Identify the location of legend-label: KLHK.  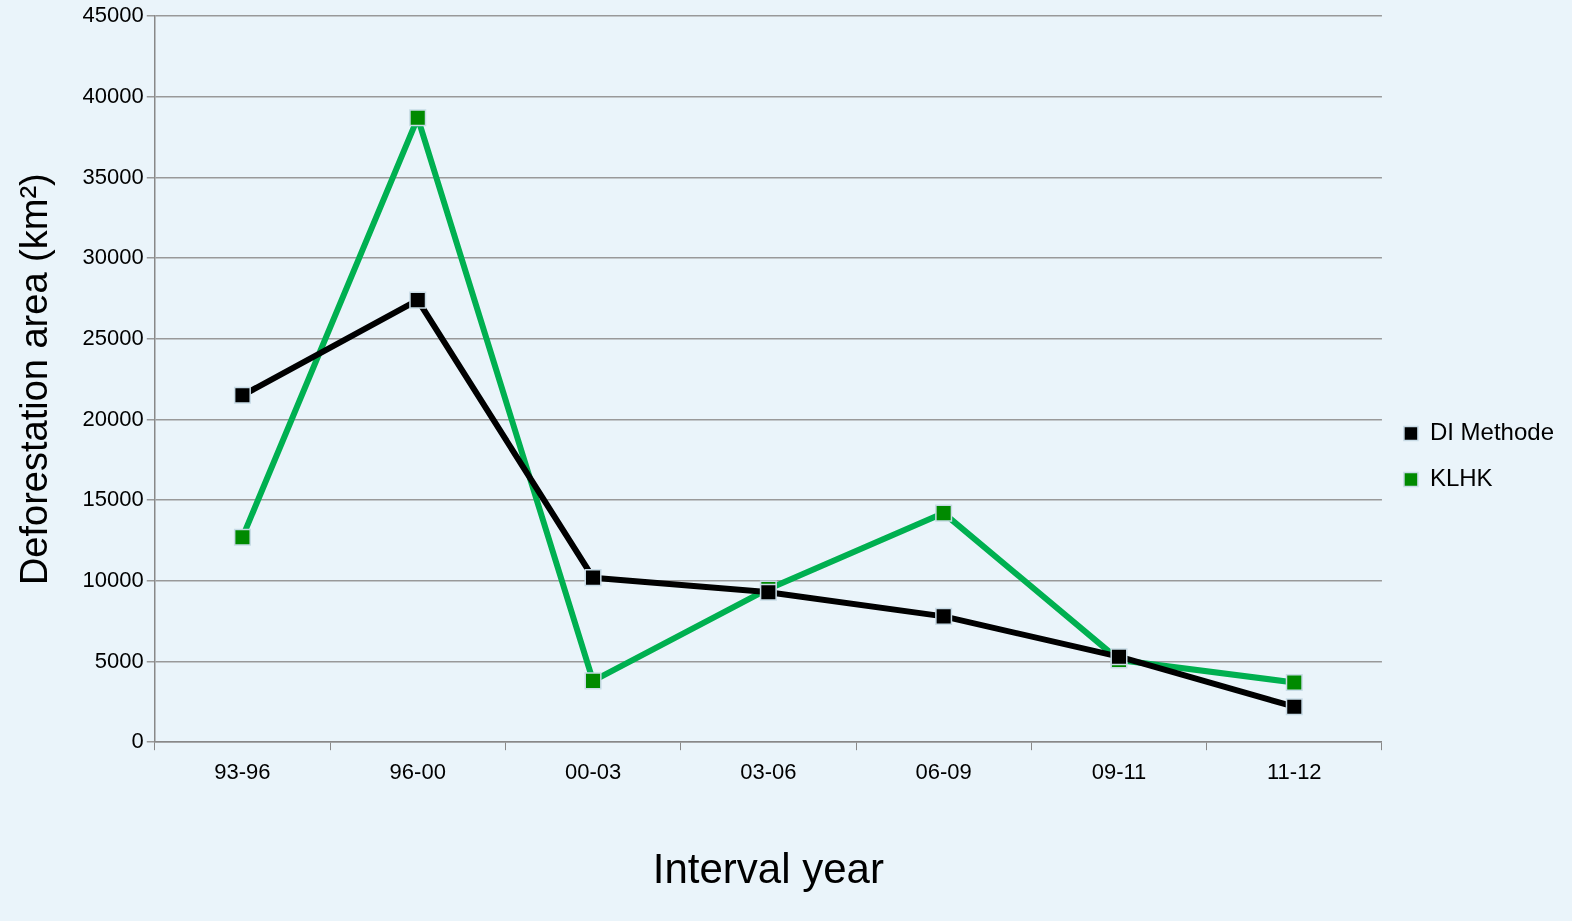
(1461, 478).